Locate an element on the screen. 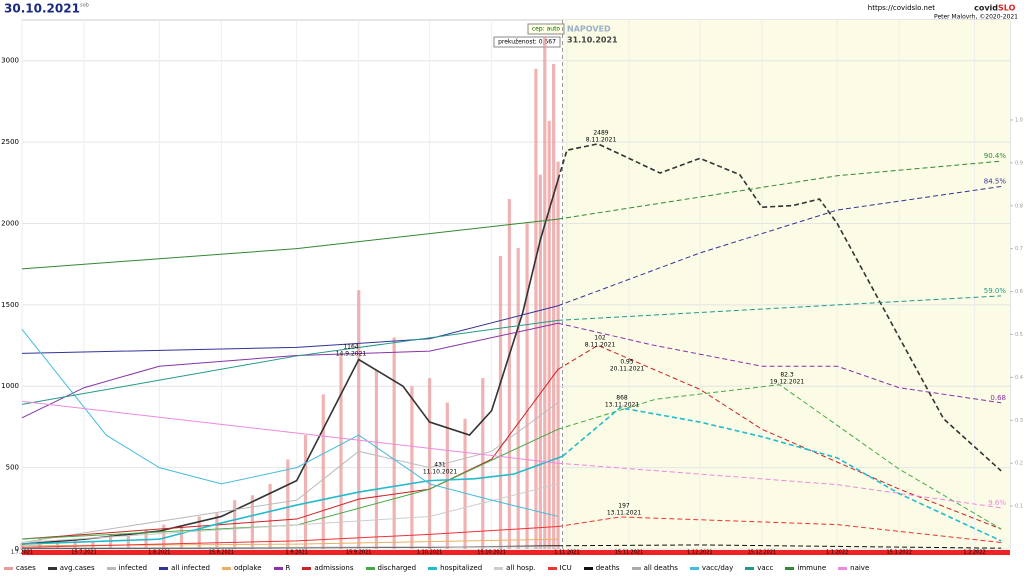 Image resolution: width=1024 pixels, height=576 pixels. y2-tick-label: 1.0 is located at coordinates (1019, 120).